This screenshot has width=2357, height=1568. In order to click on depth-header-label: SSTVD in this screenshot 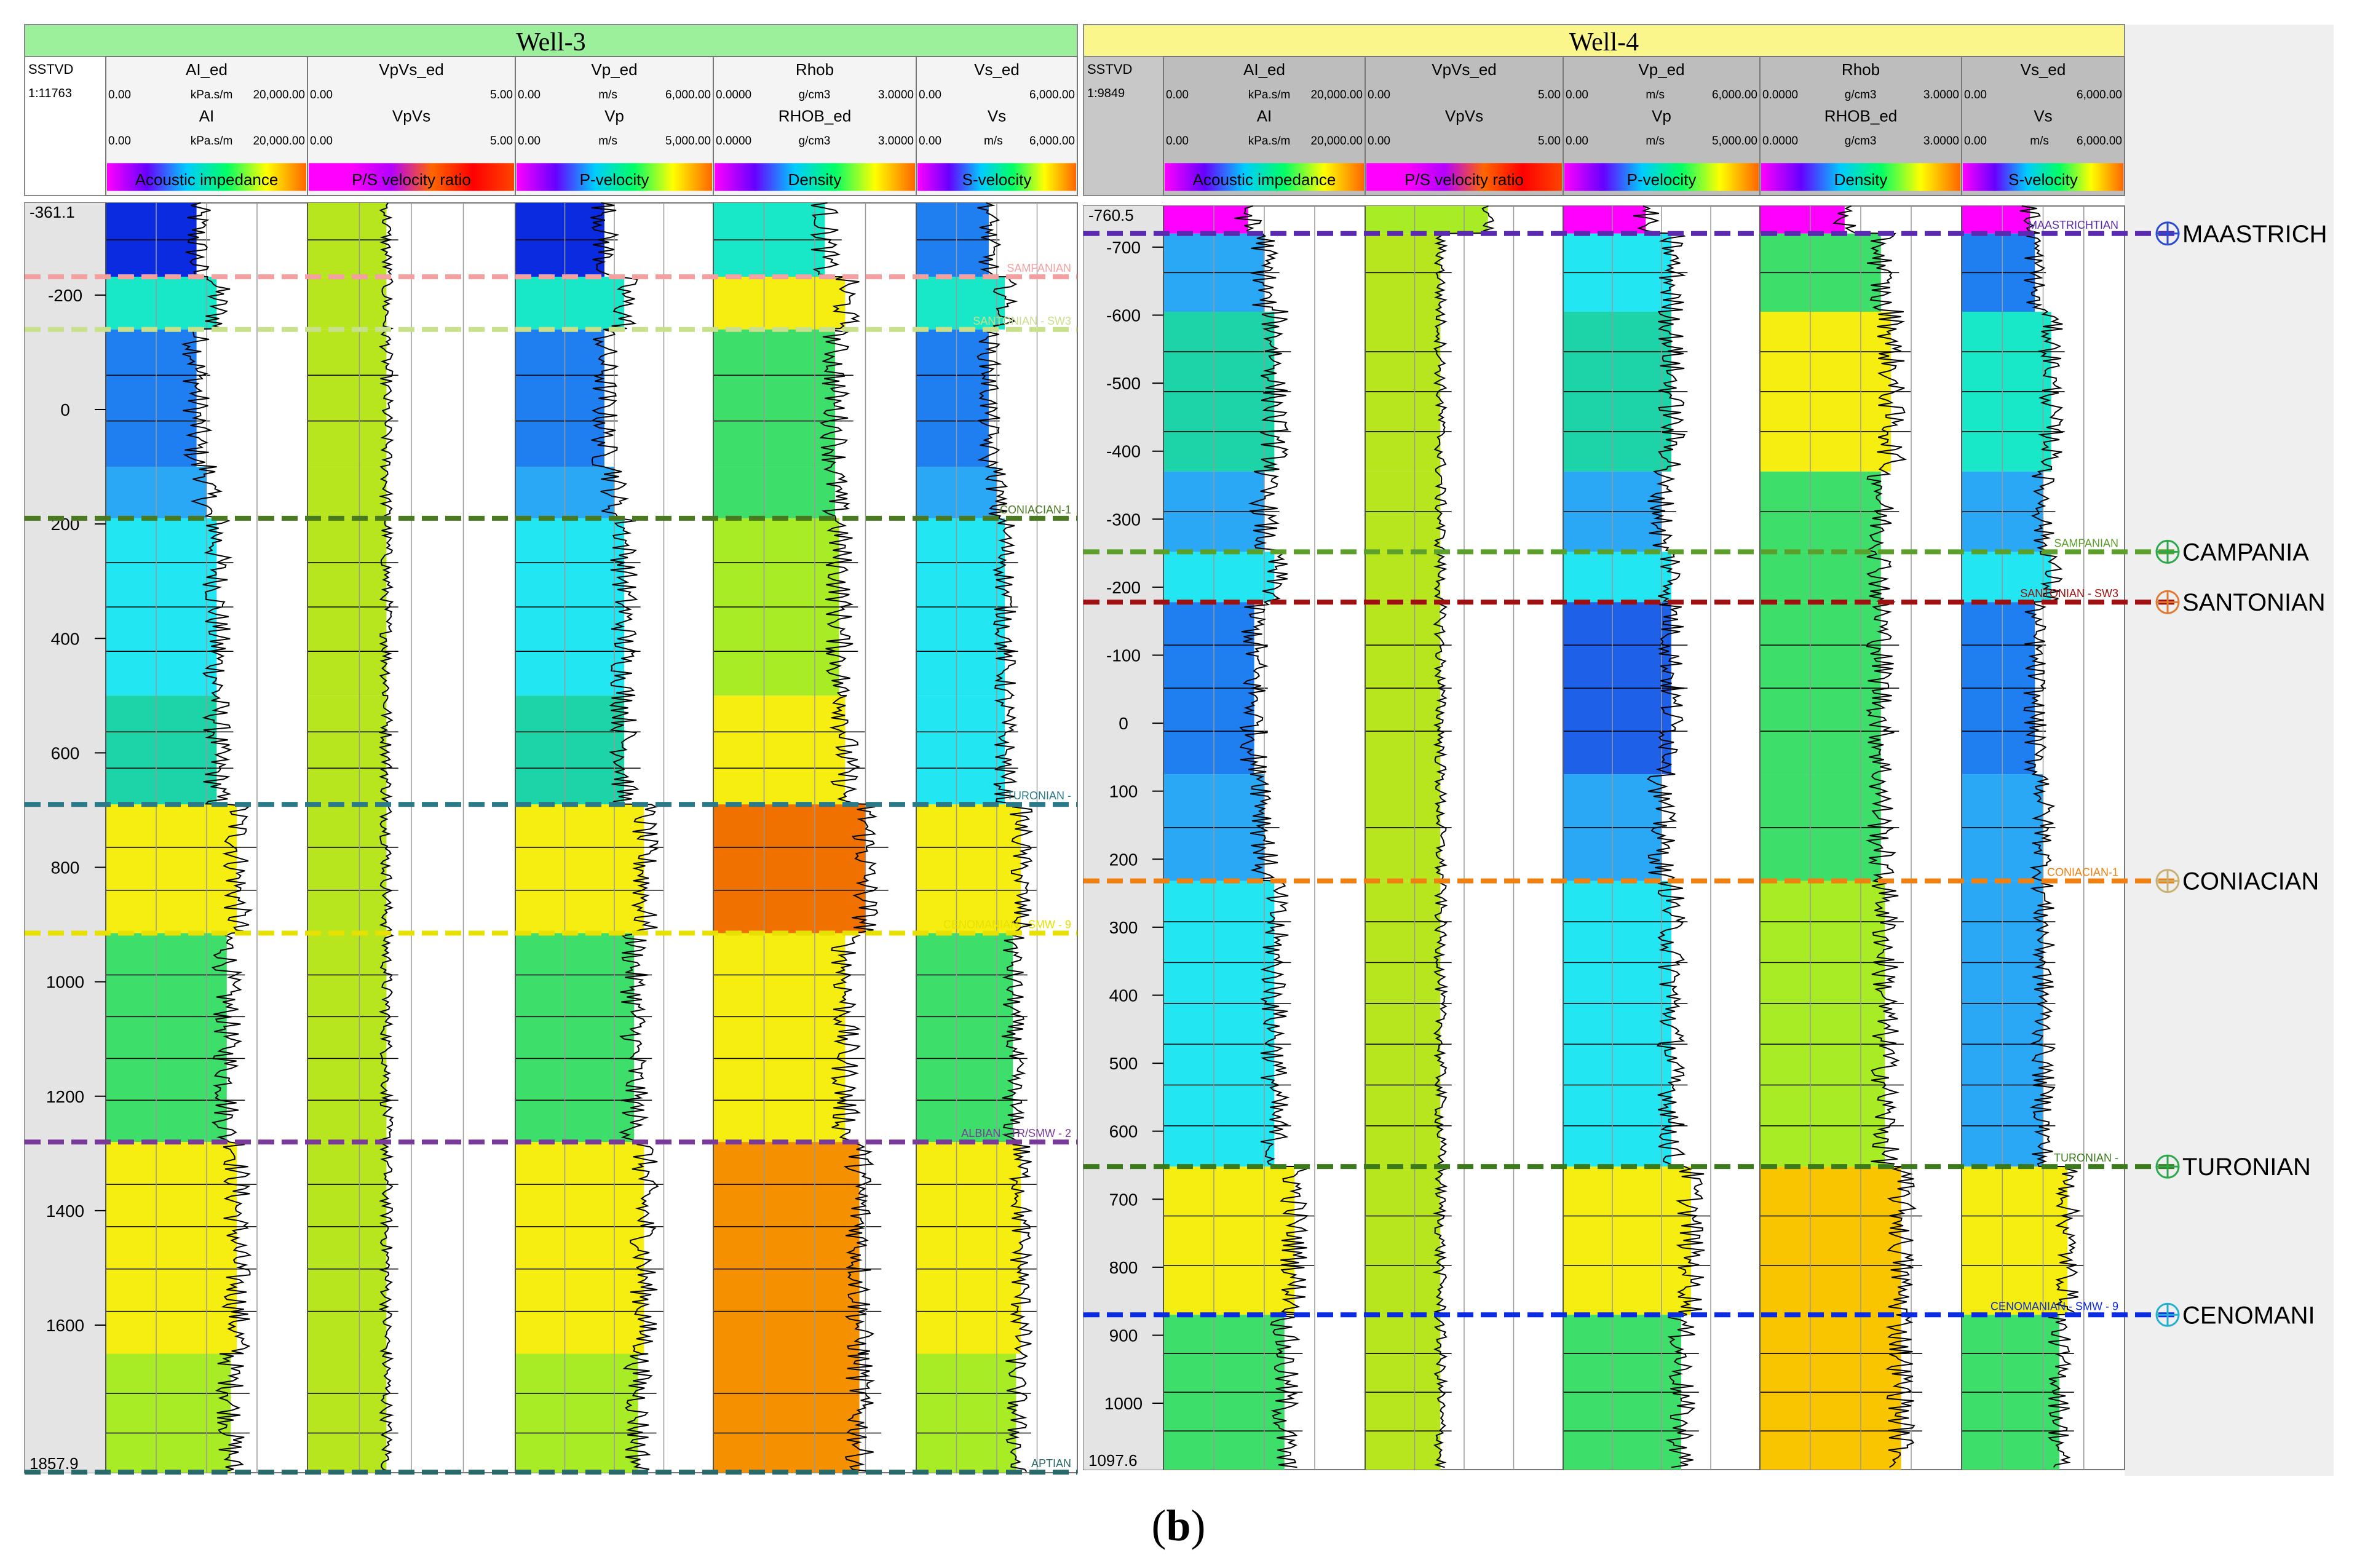, I will do `click(1110, 69)`.